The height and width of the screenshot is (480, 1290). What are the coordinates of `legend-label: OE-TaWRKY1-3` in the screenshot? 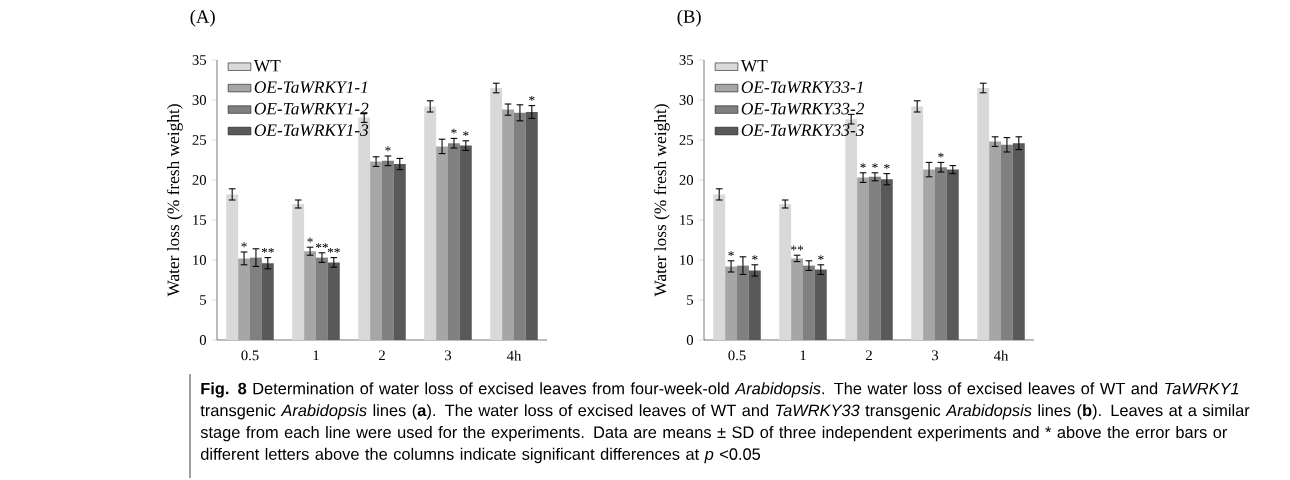 It's located at (311, 130).